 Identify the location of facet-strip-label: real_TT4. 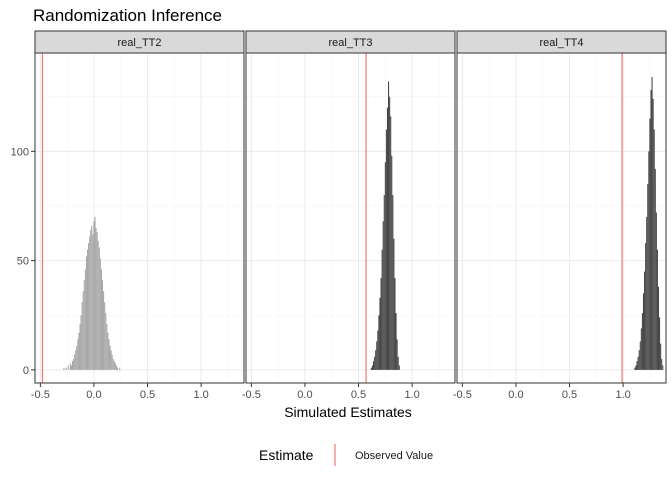
(561, 43).